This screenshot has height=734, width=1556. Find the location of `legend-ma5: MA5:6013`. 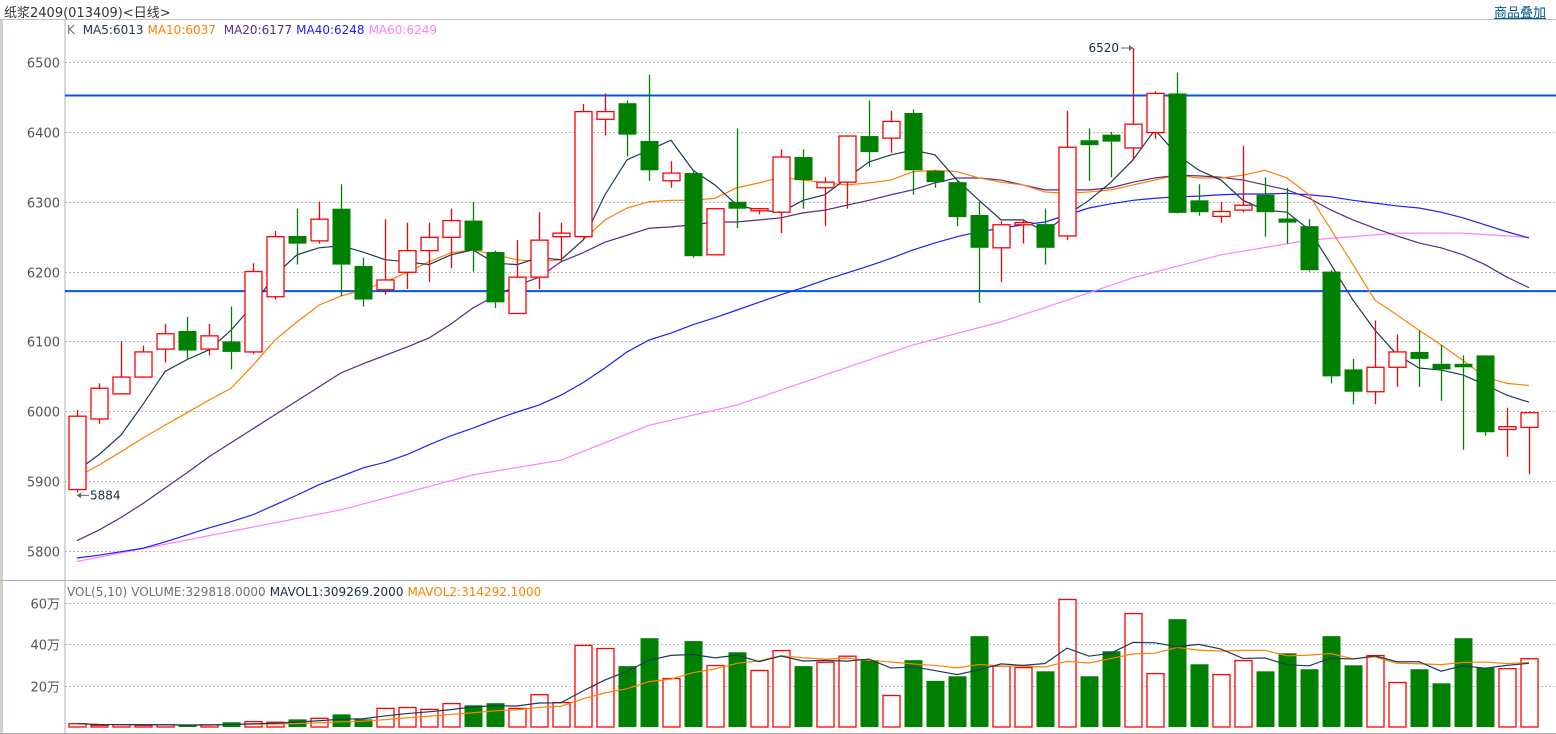

legend-ma5: MA5:6013 is located at coordinates (113, 30).